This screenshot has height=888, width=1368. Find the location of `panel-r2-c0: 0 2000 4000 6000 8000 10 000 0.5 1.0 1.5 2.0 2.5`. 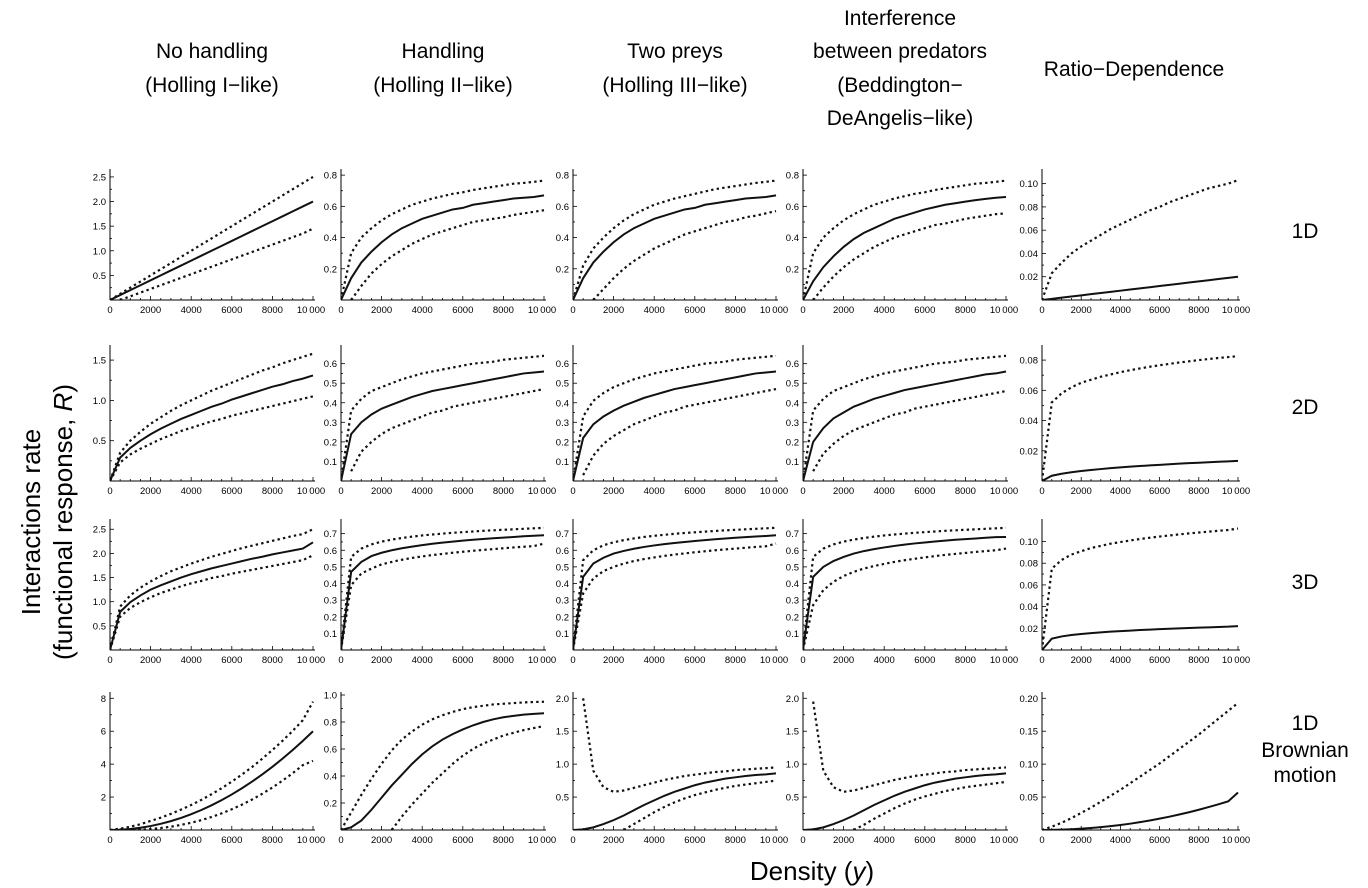

panel-r2-c0: 0 2000 4000 6000 8000 10 000 0.5 1.0 1.5 2.0 2.5 is located at coordinates (209, 592).